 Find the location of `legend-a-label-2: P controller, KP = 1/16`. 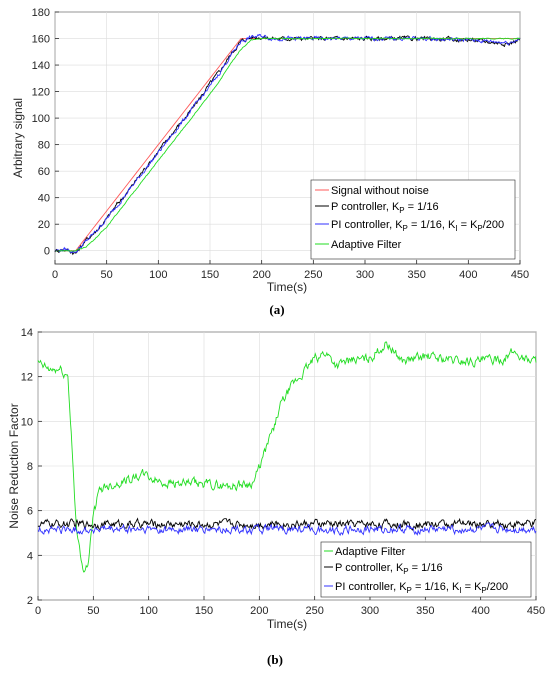

legend-a-label-2: P controller, KP = 1/16 is located at coordinates (385, 208).